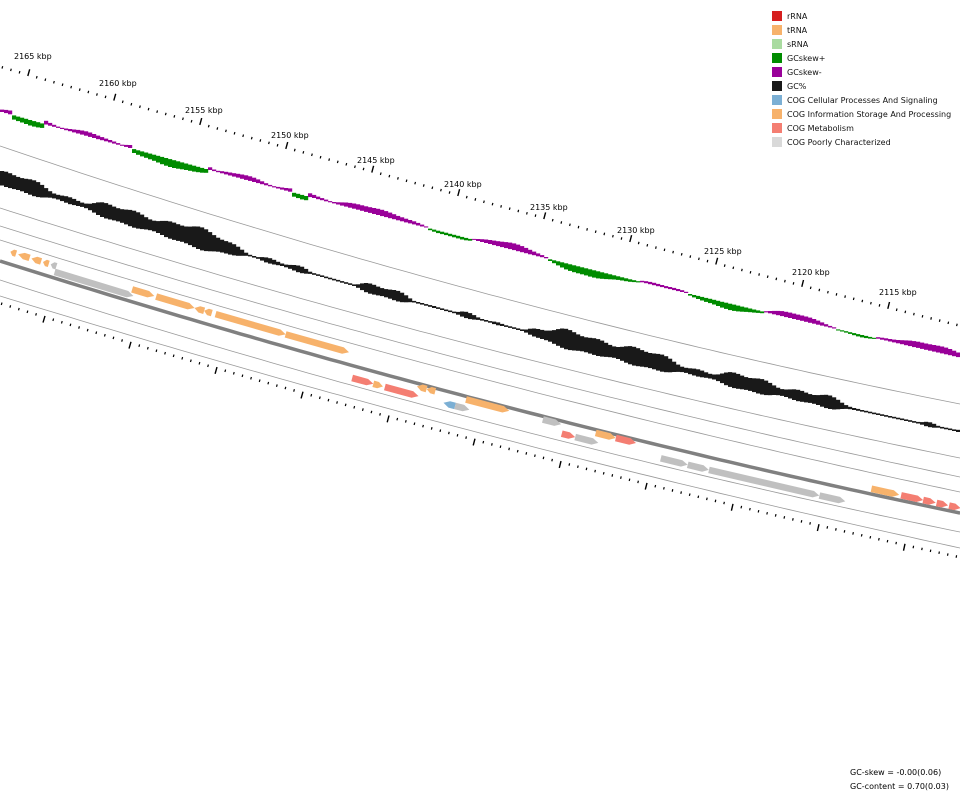  I want to click on scale-label: 2125 kbp, so click(723, 251).